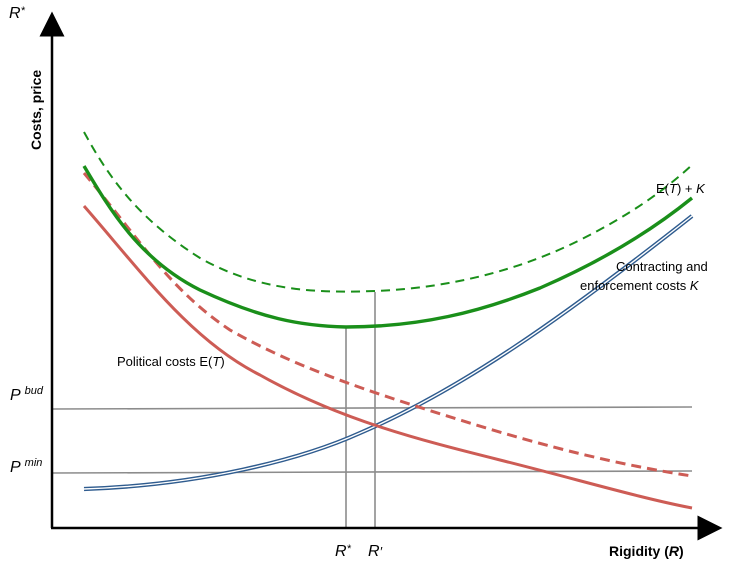 The width and height of the screenshot is (732, 565). Describe the element at coordinates (681, 188) in the screenshot. I see `total-cost-label: E(T) + K` at that location.